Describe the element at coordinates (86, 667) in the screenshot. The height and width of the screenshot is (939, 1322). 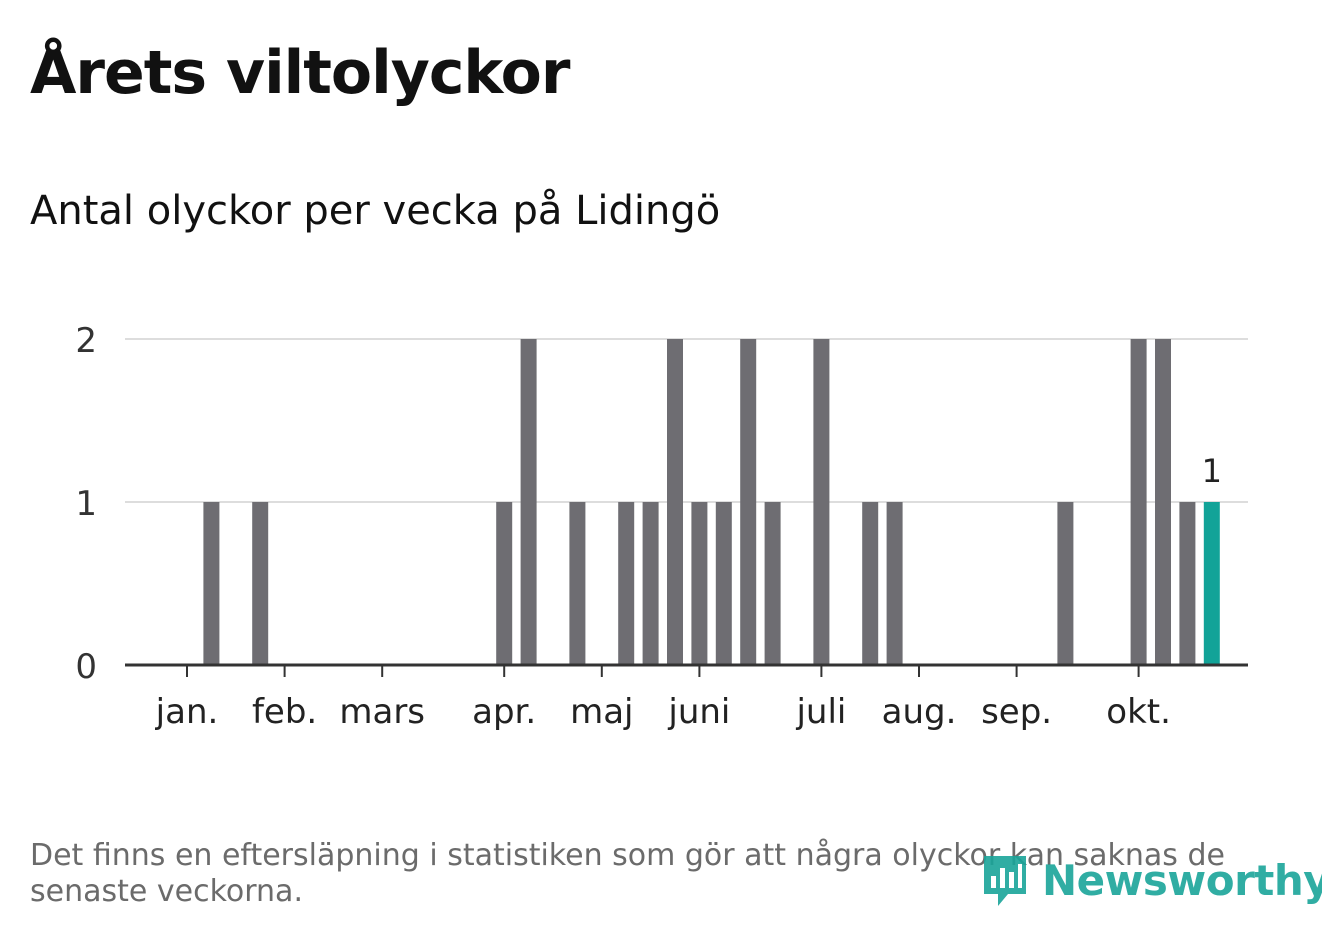
I see `y-tick-label: 0` at that location.